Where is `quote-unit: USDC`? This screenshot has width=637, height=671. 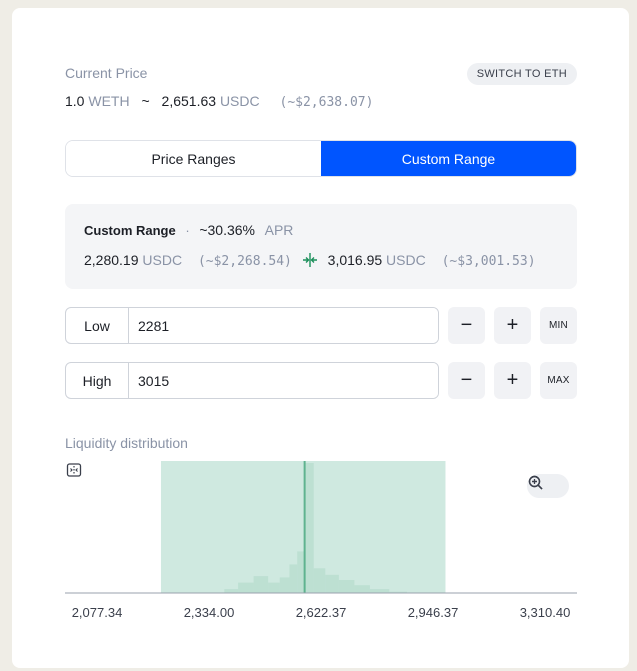 quote-unit: USDC is located at coordinates (239, 101).